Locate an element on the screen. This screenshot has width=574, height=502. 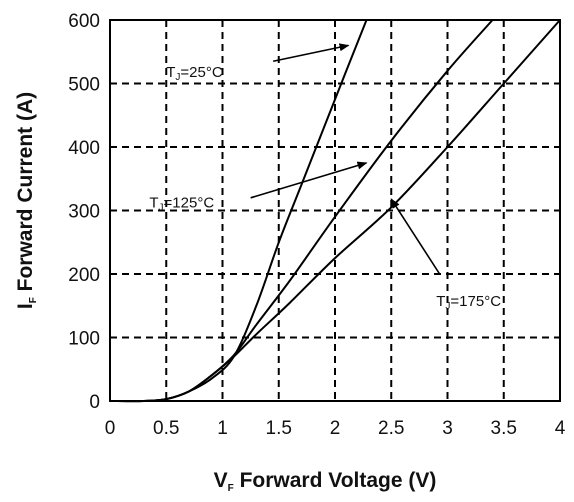
x-tick-label: 1.5 is located at coordinates (279, 428).